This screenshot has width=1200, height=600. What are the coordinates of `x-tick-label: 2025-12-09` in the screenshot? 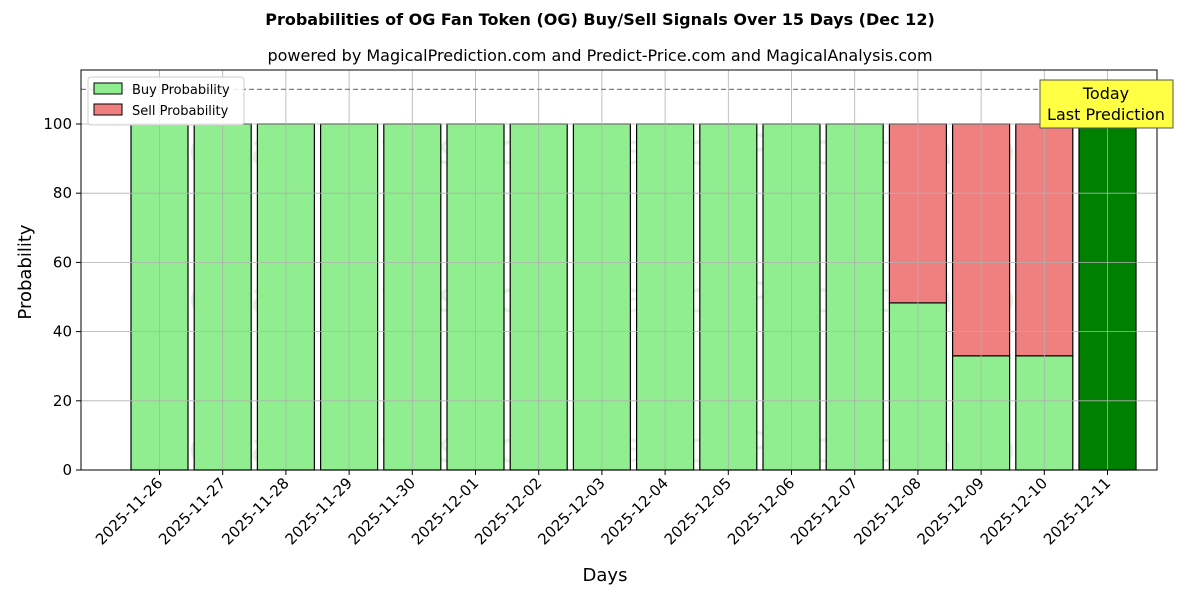 It's located at (951, 511).